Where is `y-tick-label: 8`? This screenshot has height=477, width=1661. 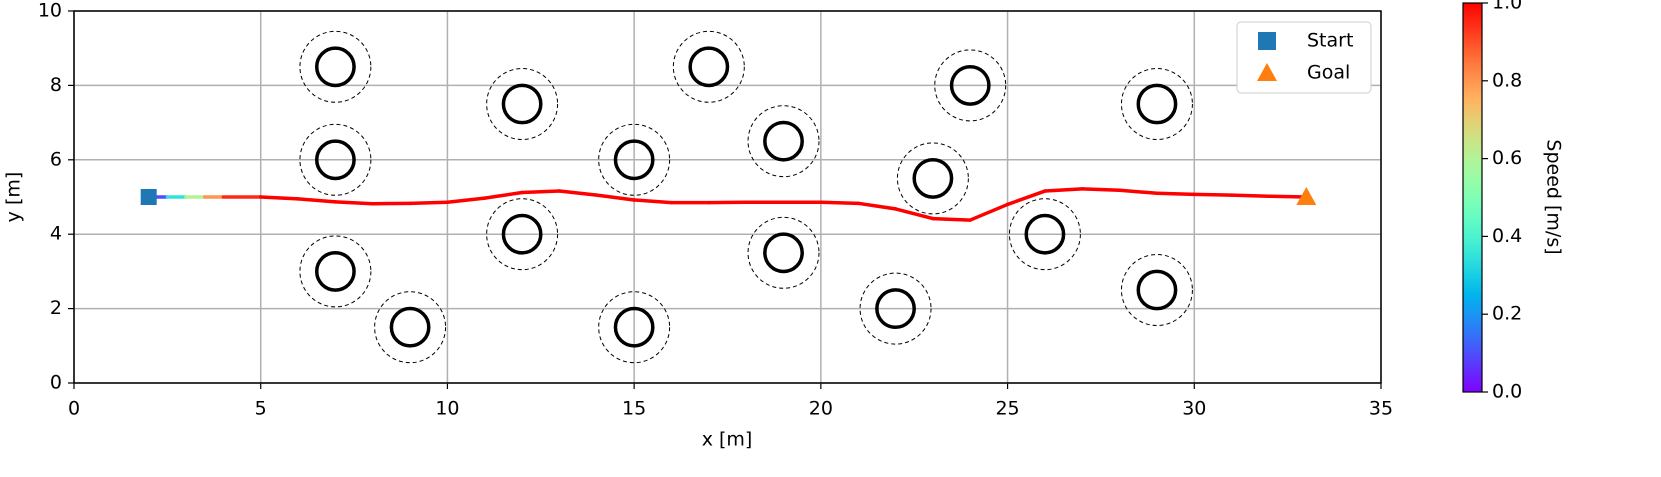 y-tick-label: 8 is located at coordinates (56, 85).